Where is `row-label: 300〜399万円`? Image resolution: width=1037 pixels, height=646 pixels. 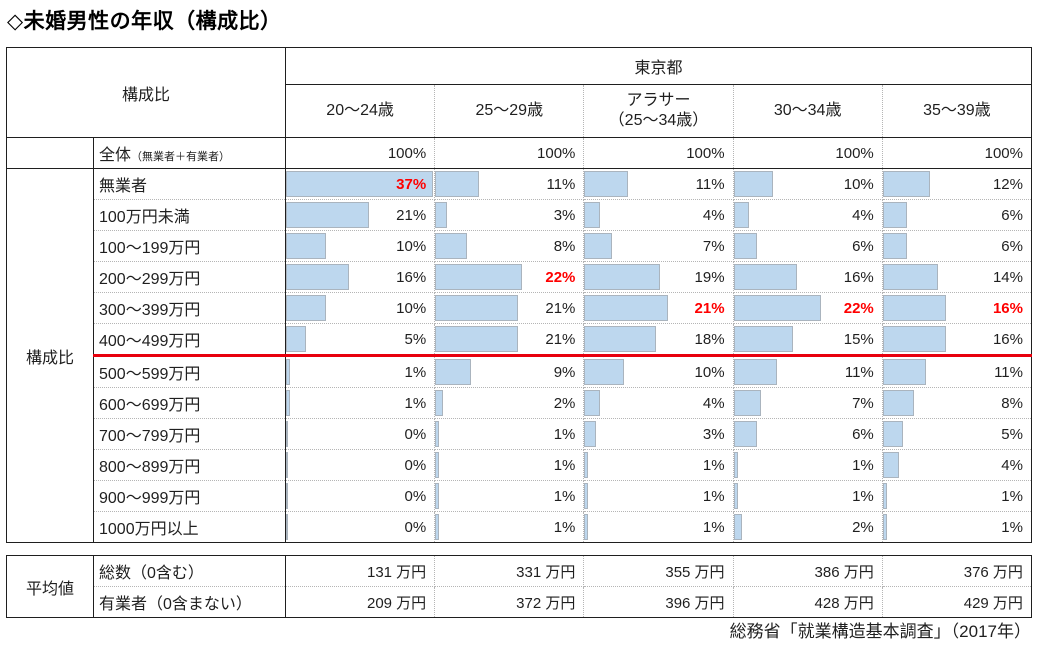
row-label: 300〜399万円 is located at coordinates (190, 308).